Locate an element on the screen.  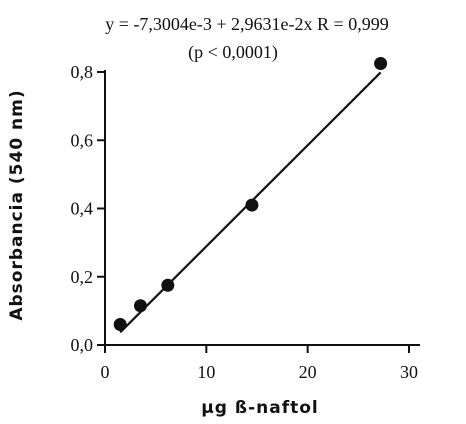
x-ticks: 0 10 20 30 is located at coordinates (259, 363).